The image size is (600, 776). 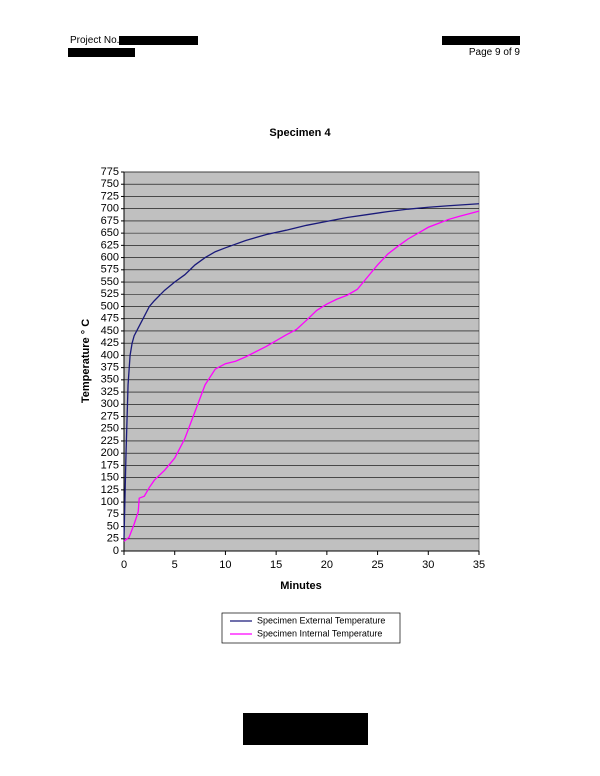 What do you see at coordinates (113, 539) in the screenshot?
I see `y-tick-label: 25` at bounding box center [113, 539].